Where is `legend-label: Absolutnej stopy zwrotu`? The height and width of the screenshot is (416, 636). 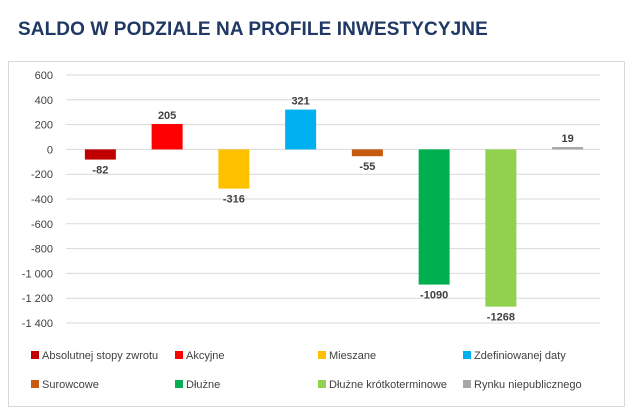 legend-label: Absolutnej stopy zwrotu is located at coordinates (100, 356).